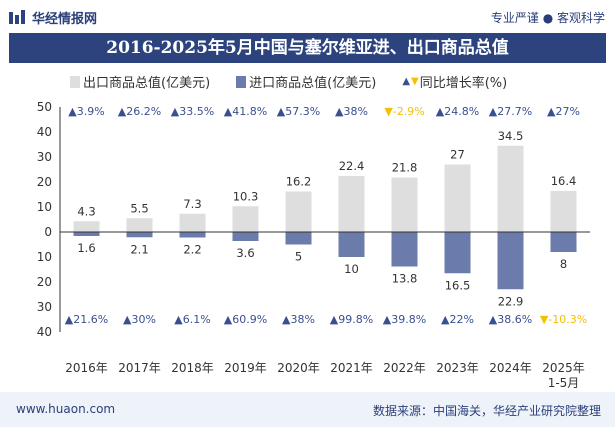 This screenshot has width=615, height=427. I want to click on export-growth-label: ▲24.8%, so click(457, 111).